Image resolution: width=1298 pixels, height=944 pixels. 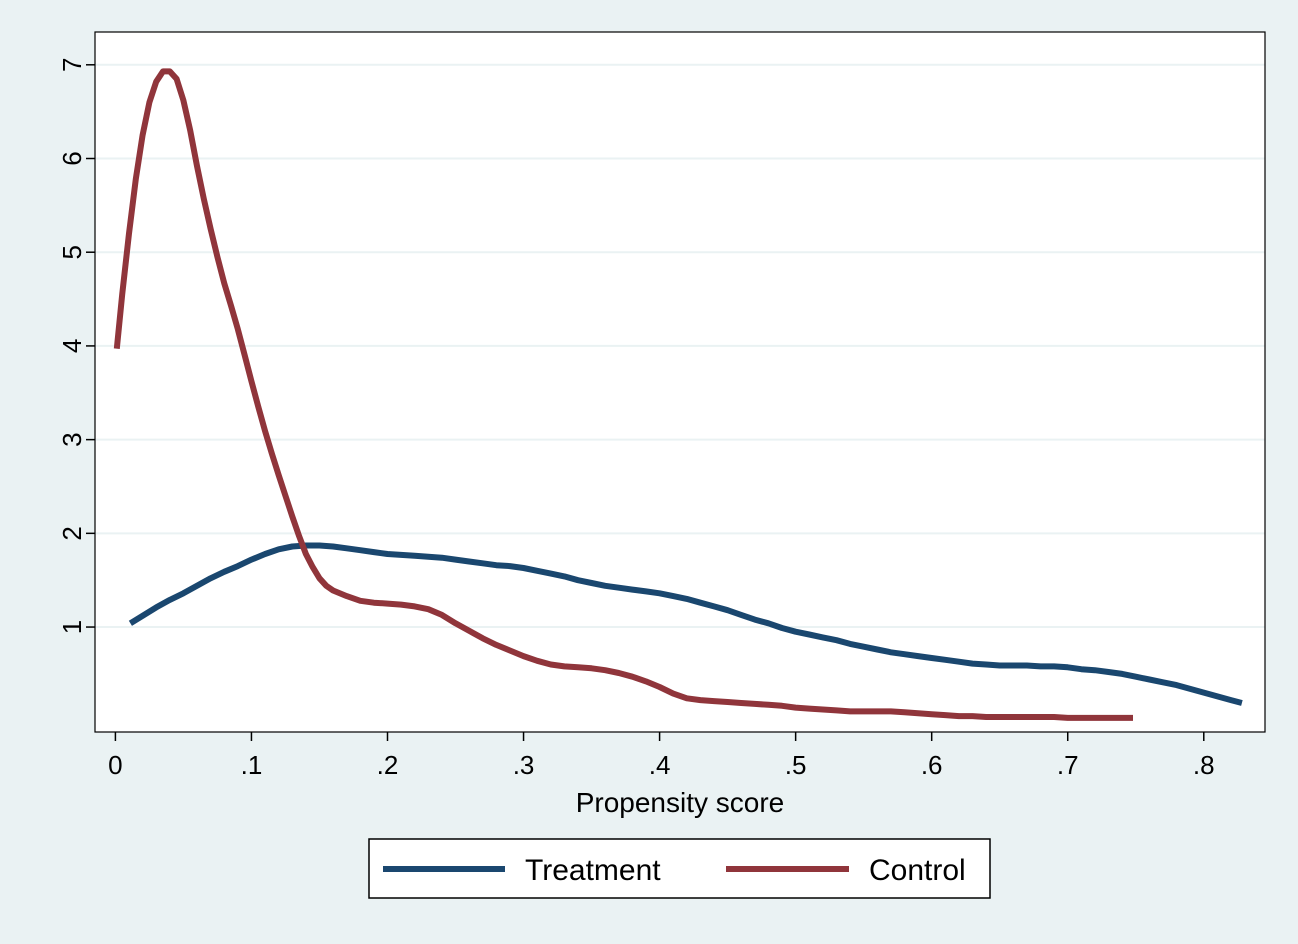 What do you see at coordinates (72, 65) in the screenshot?
I see `y-tick-label-6: 7` at bounding box center [72, 65].